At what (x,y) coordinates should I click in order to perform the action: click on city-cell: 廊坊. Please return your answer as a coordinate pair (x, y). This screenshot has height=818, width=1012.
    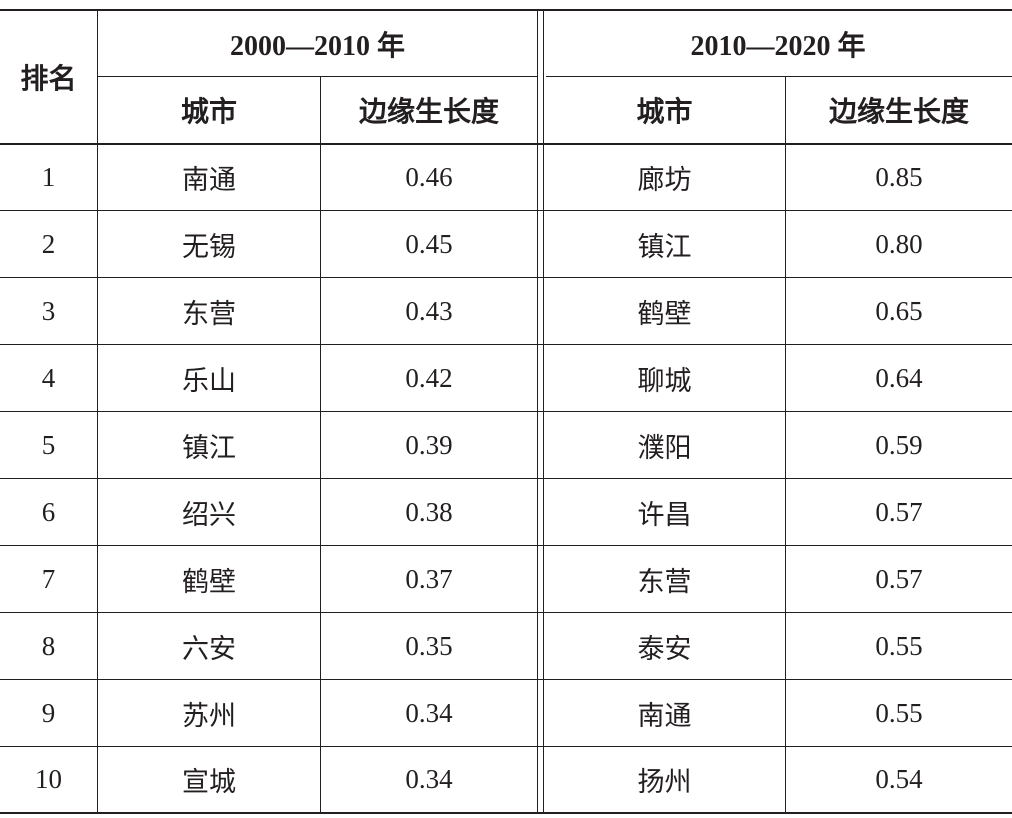
    Looking at the image, I should click on (664, 180).